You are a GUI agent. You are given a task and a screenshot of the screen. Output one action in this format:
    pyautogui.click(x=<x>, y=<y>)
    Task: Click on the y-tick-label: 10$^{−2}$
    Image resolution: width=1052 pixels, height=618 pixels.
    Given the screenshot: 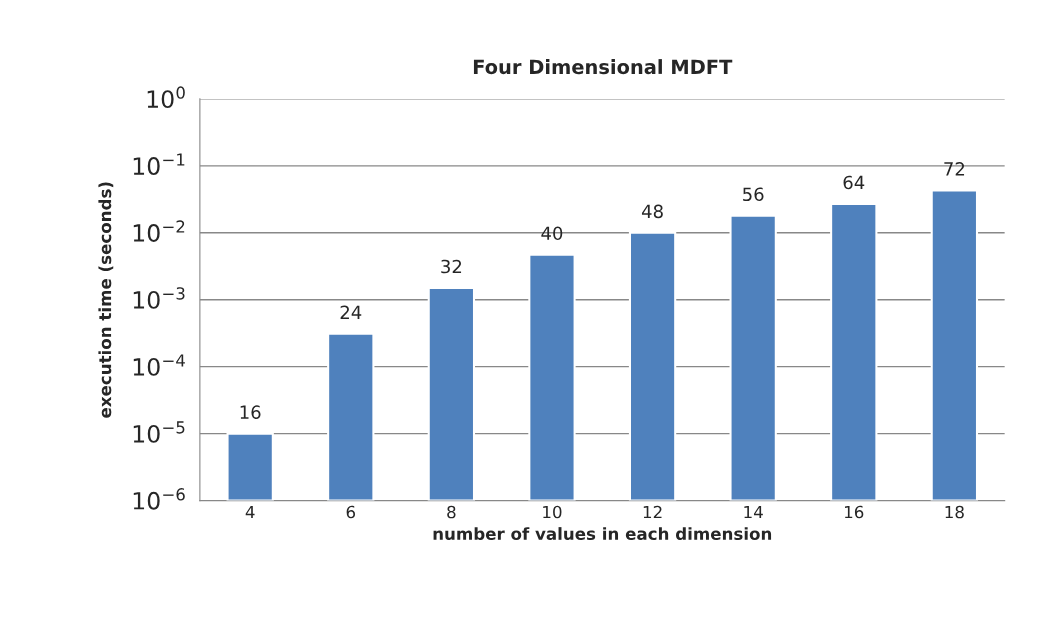 What is the action you would take?
    pyautogui.click(x=159, y=231)
    